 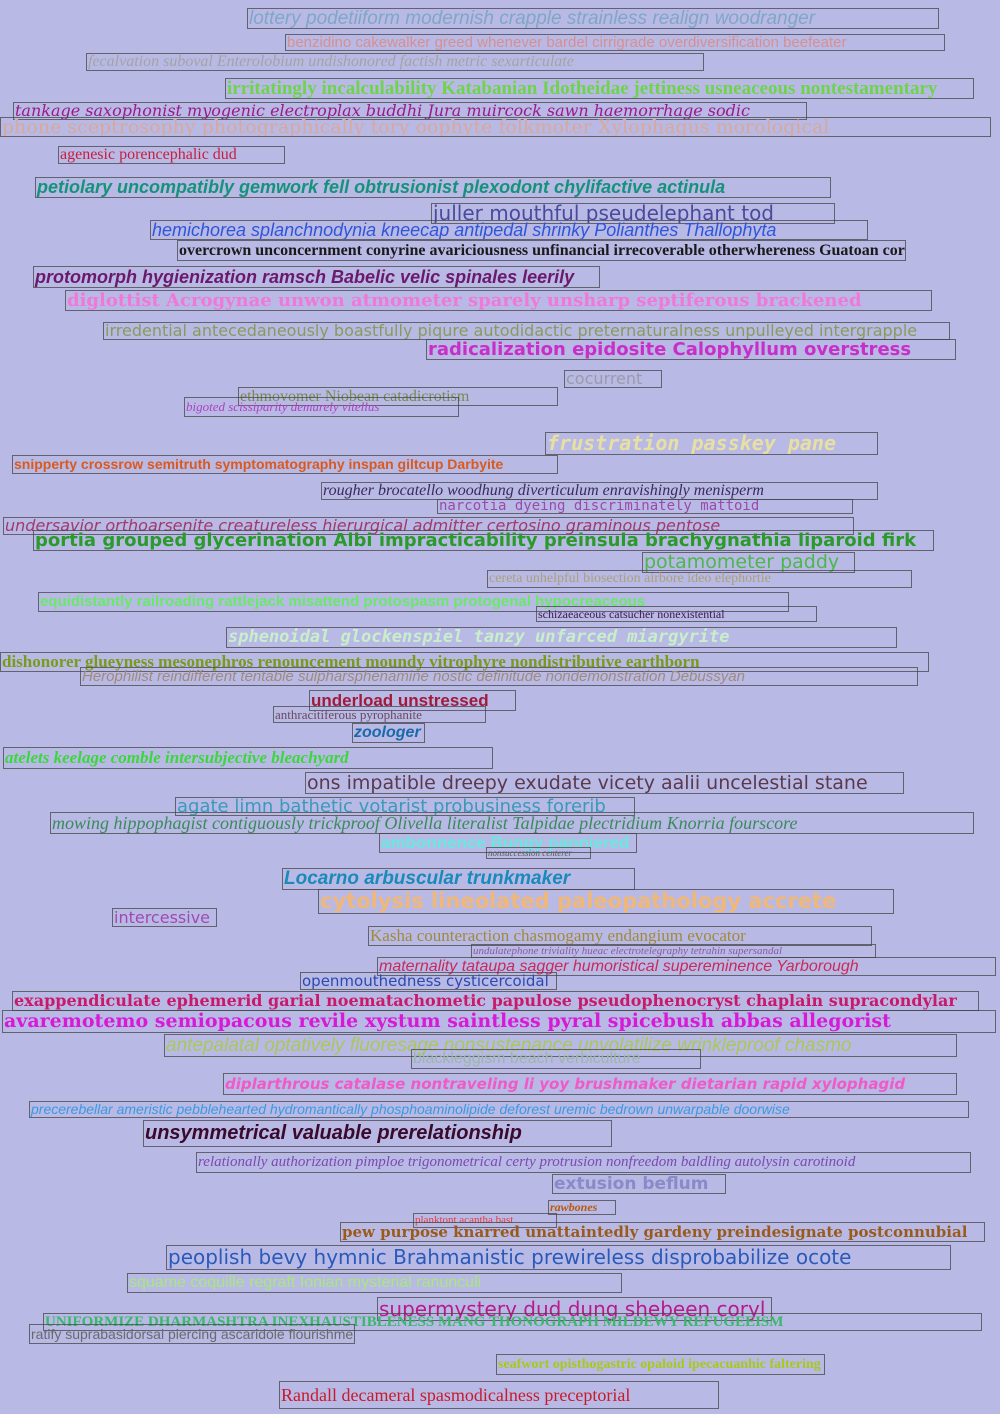 What do you see at coordinates (388, 733) in the screenshot?
I see `text-line: zoologer` at bounding box center [388, 733].